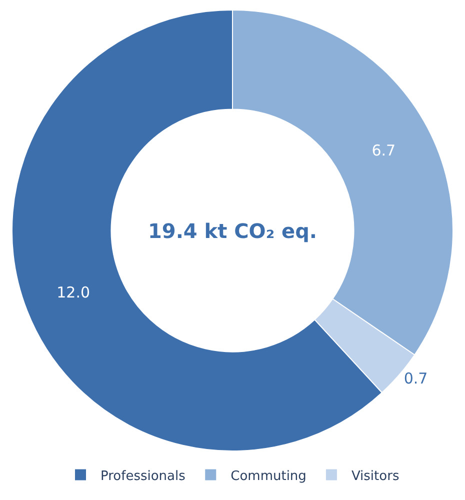 This screenshot has width=465, height=500. I want to click on data-label: 6.7, so click(384, 151).